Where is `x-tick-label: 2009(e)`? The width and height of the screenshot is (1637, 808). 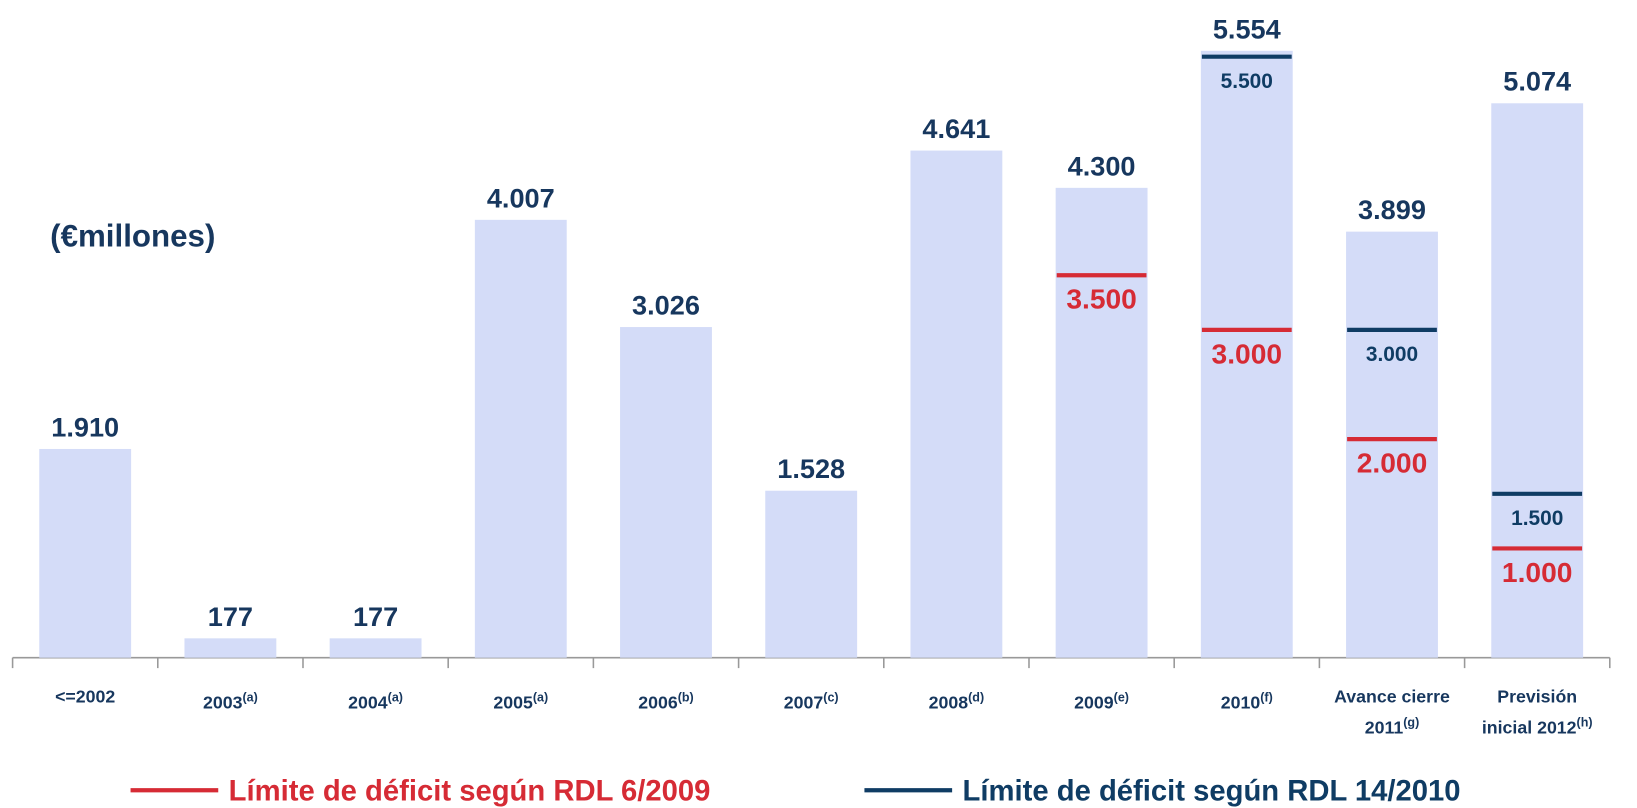
x-tick-label: 2009(e) is located at coordinates (1102, 700).